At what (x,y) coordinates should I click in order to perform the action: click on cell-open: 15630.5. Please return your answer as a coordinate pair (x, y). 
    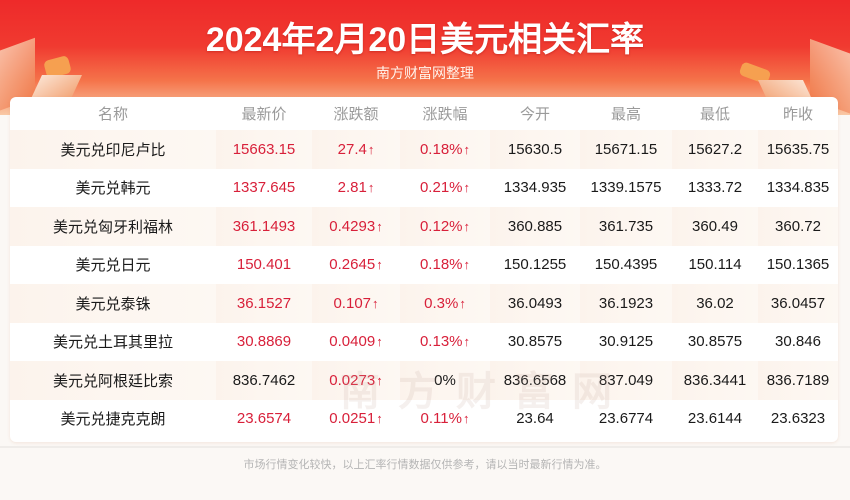
    Looking at the image, I should click on (535, 149).